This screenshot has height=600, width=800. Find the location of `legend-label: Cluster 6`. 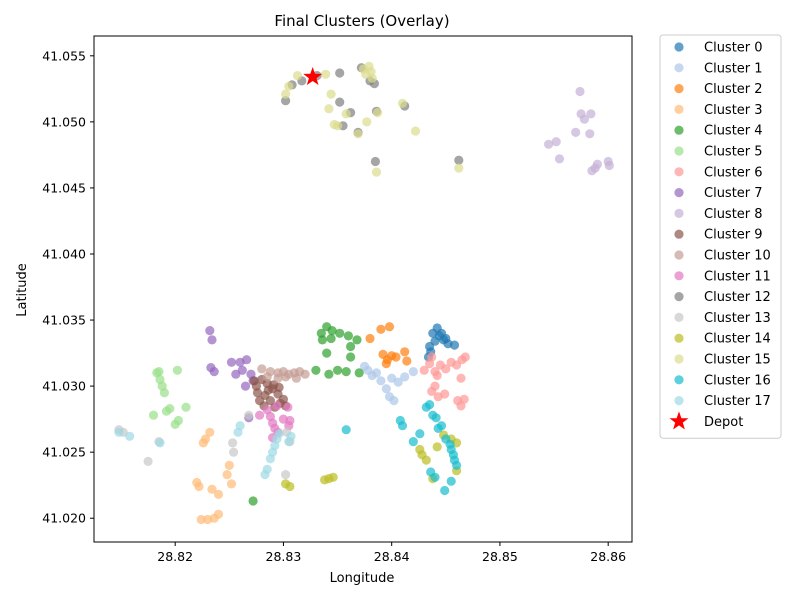

legend-label: Cluster 6 is located at coordinates (733, 172).